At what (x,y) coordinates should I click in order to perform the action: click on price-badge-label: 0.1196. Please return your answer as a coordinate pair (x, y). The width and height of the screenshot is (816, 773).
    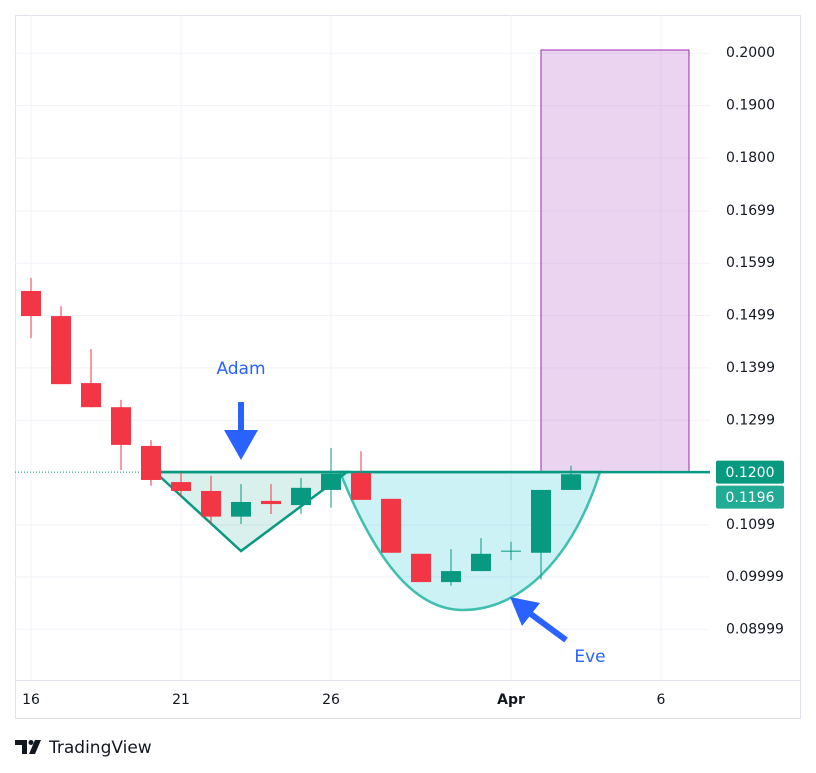
    Looking at the image, I should click on (750, 498).